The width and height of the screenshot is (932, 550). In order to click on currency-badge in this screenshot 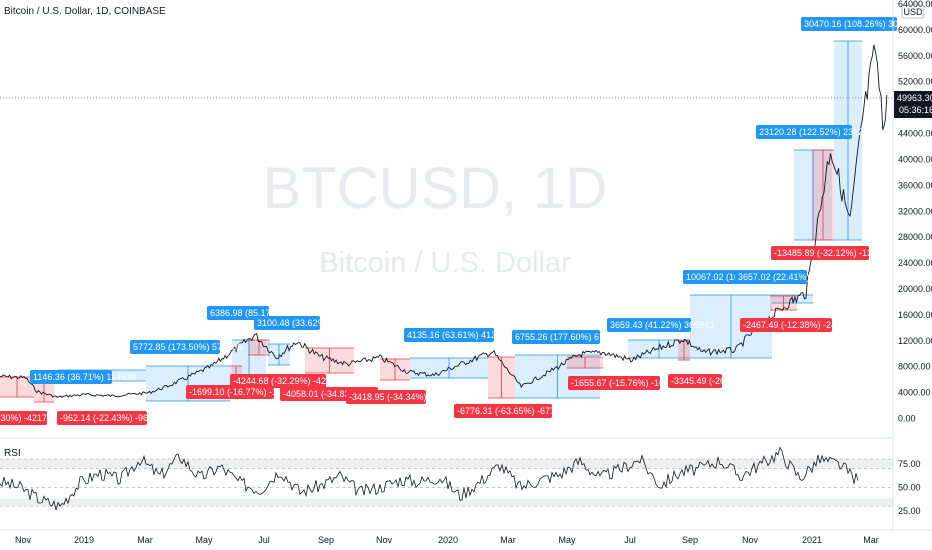, I will do `click(913, 11)`.